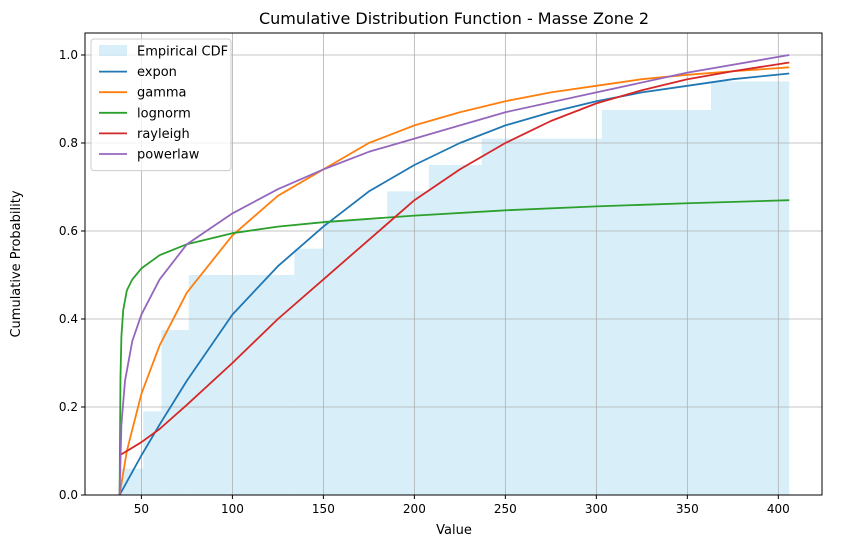 Image resolution: width=846 pixels, height=547 pixels. Describe the element at coordinates (454, 530) in the screenshot. I see `x-axis-label: Value` at that location.